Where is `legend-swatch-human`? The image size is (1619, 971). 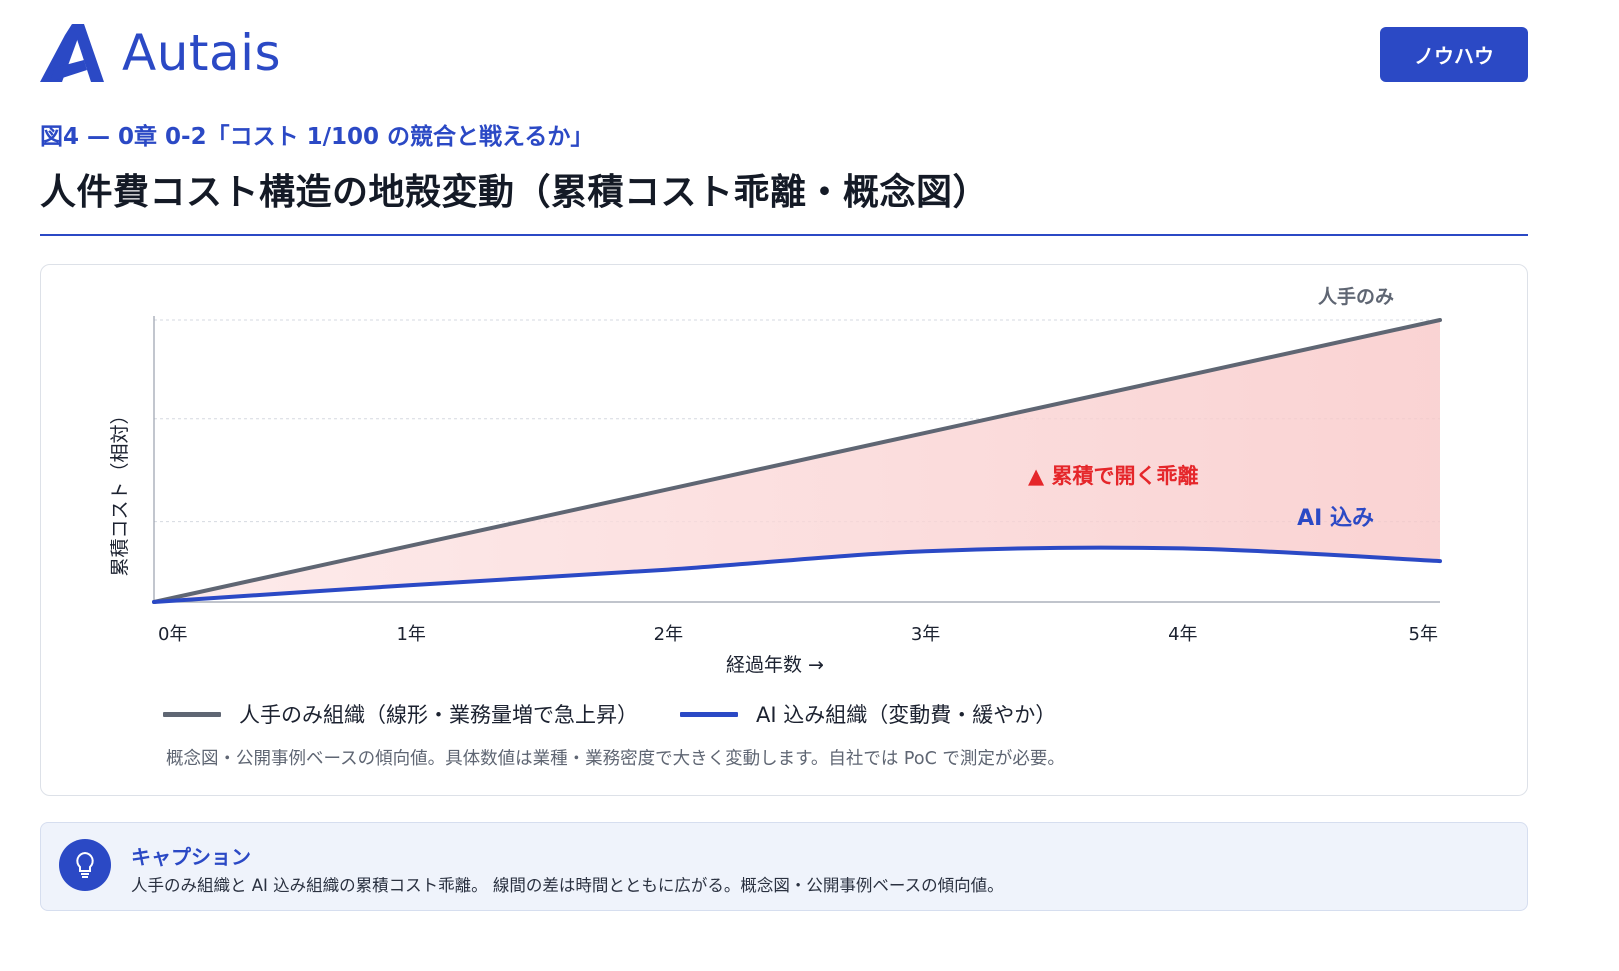 legend-swatch-human is located at coordinates (192, 714).